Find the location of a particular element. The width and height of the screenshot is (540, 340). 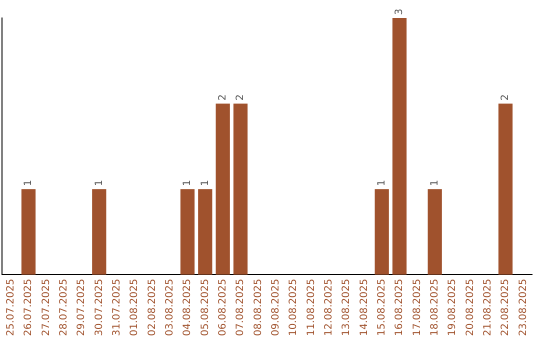

x-tick-label: 31.07.2025 is located at coordinates (116, 307).